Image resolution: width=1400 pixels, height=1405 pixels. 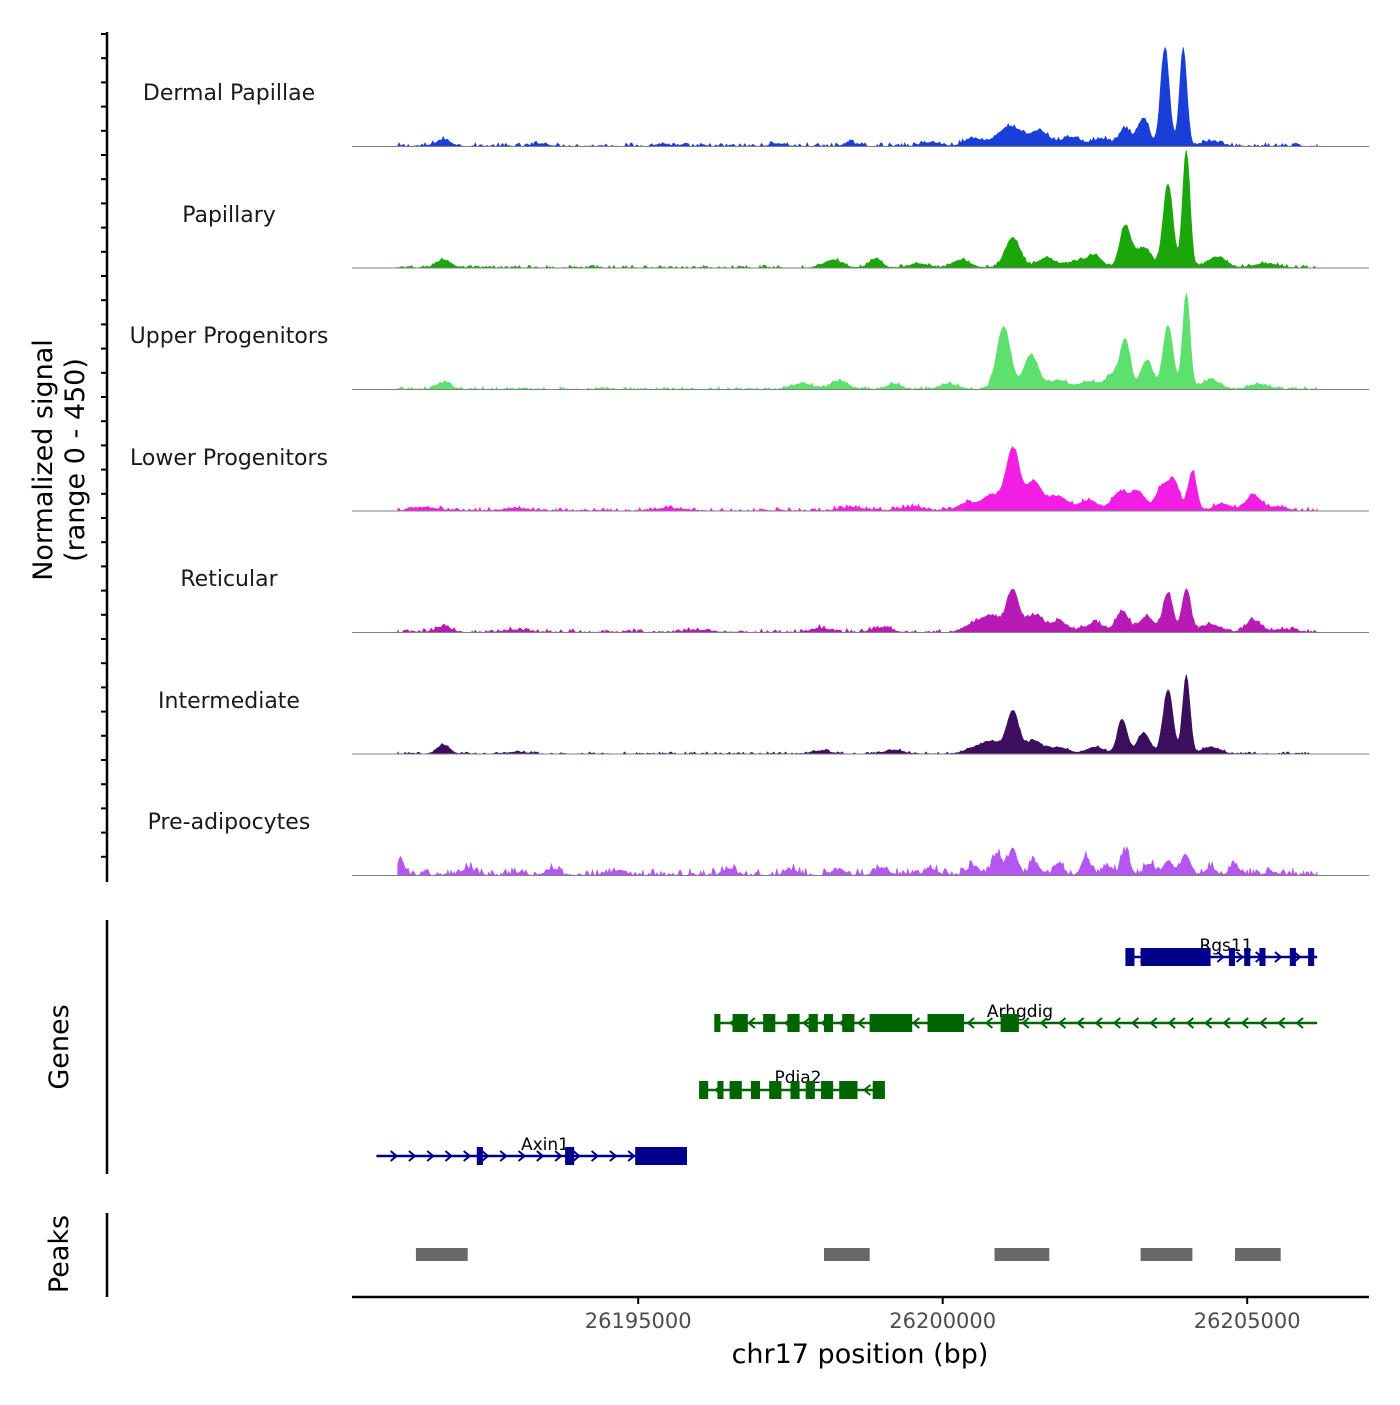 What do you see at coordinates (229, 822) in the screenshot?
I see `track-label-pre-adipocytes: Pre-adipocytes` at bounding box center [229, 822].